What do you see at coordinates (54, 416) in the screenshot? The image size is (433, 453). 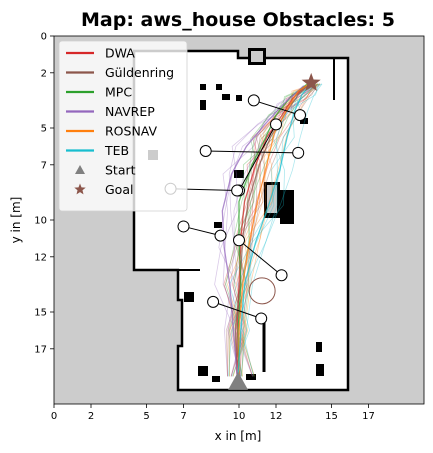 I see `x-tick-label: 0` at bounding box center [54, 416].